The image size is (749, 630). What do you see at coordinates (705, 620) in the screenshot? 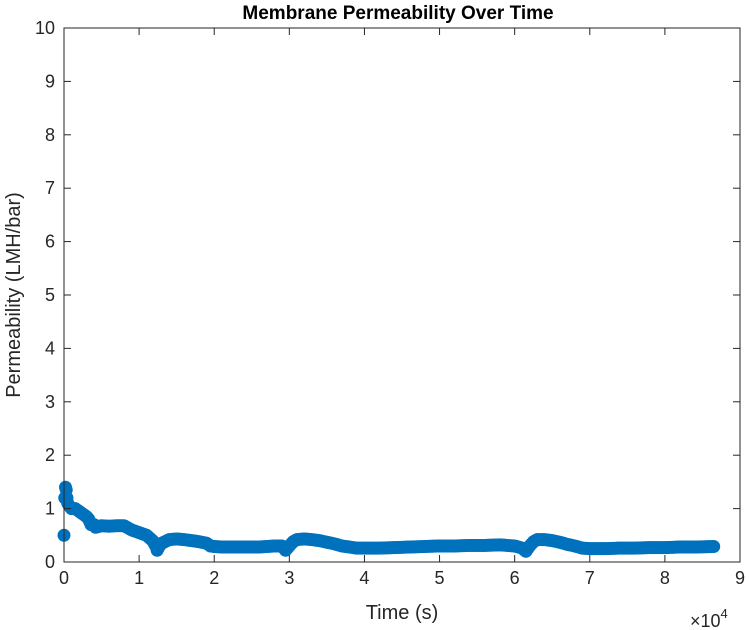
I see `x-exponent-base: ×10` at bounding box center [705, 620].